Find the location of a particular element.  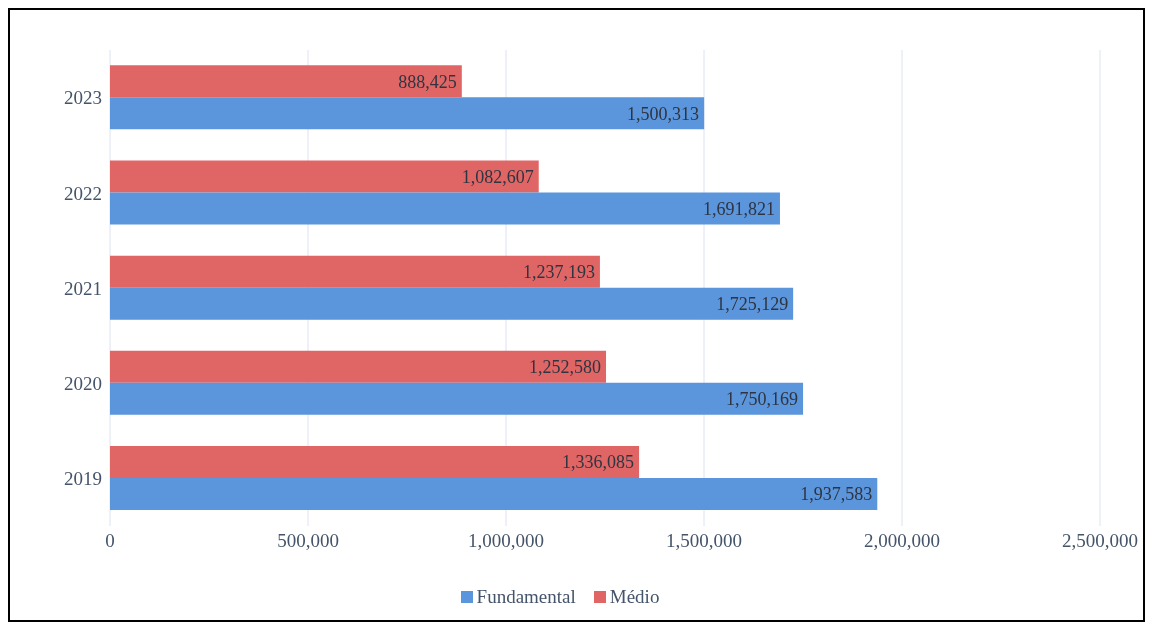

y-tick-label: 2023 is located at coordinates (83, 98).